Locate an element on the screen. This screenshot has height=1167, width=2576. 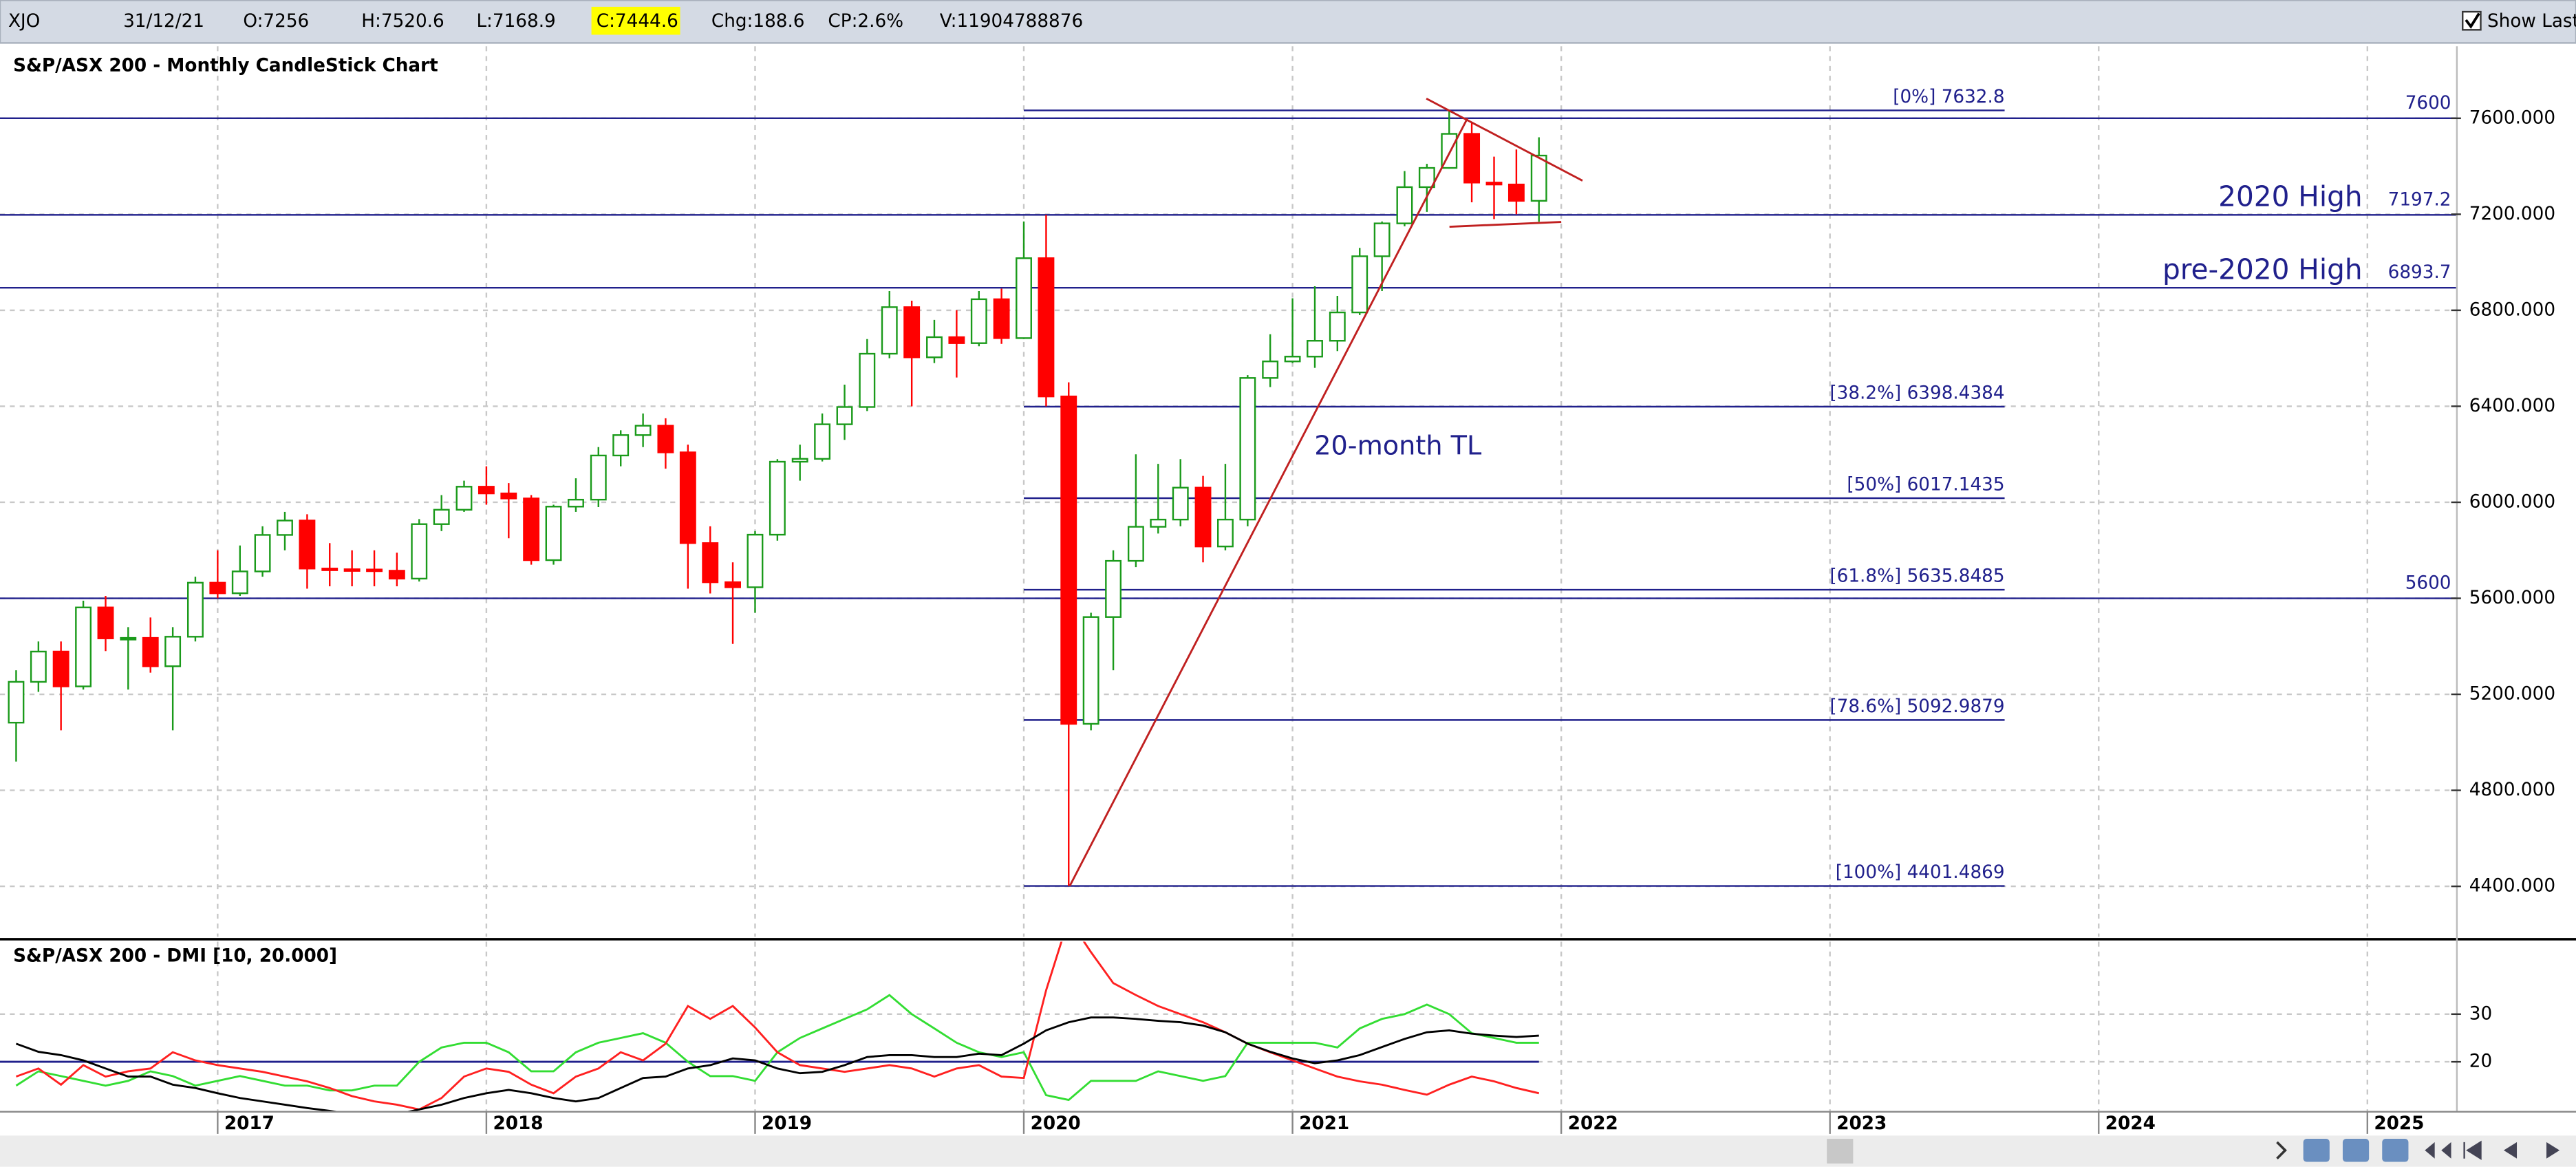
price-chart-title: S&P/ASX 200 - Monthly CandleStick Chart is located at coordinates (226, 65).